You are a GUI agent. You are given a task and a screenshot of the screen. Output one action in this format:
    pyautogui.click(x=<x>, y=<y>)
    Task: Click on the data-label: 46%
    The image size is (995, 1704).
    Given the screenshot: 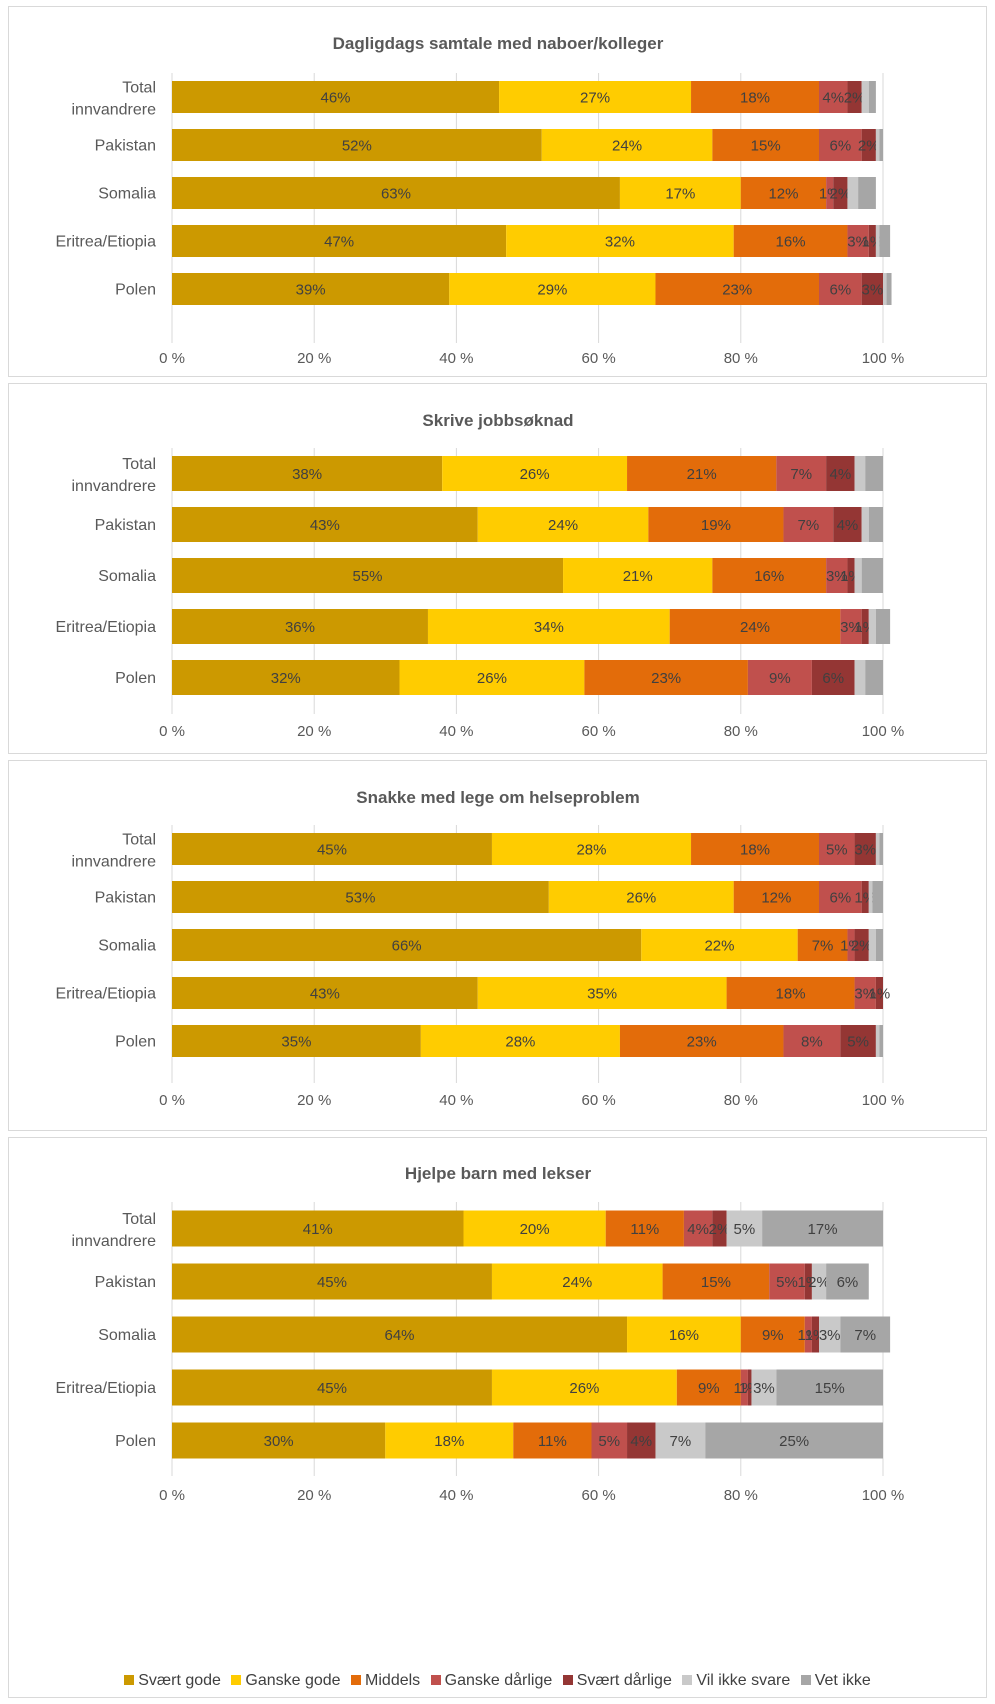 What is the action you would take?
    pyautogui.click(x=336, y=98)
    